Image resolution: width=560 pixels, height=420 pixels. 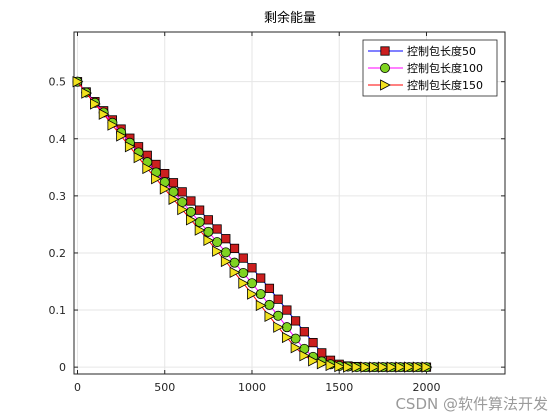 What do you see at coordinates (339, 387) in the screenshot?
I see `x-tick-label: 1500` at bounding box center [339, 387].